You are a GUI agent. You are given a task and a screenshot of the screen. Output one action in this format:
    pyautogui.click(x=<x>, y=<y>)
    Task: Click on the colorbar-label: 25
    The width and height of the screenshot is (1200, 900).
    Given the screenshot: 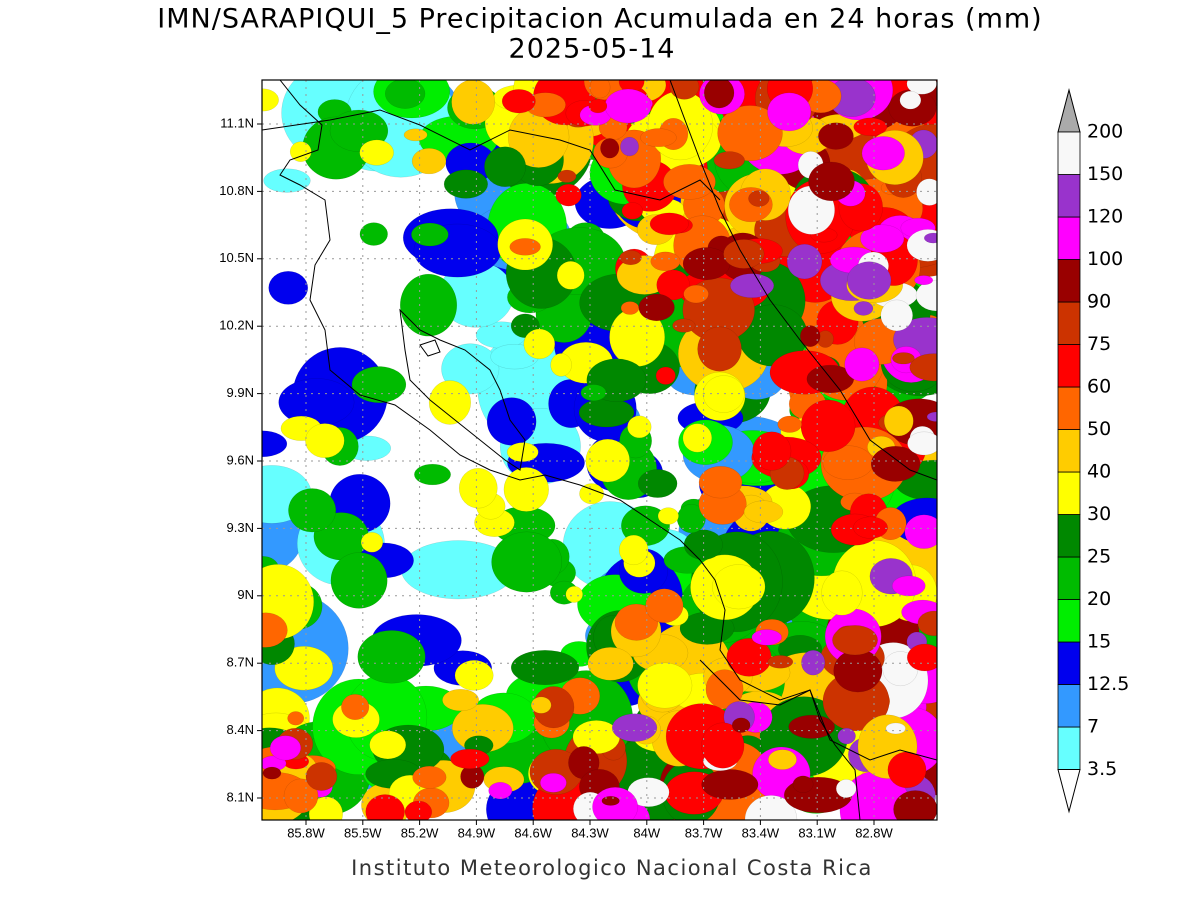 What is the action you would take?
    pyautogui.click(x=1099, y=557)
    